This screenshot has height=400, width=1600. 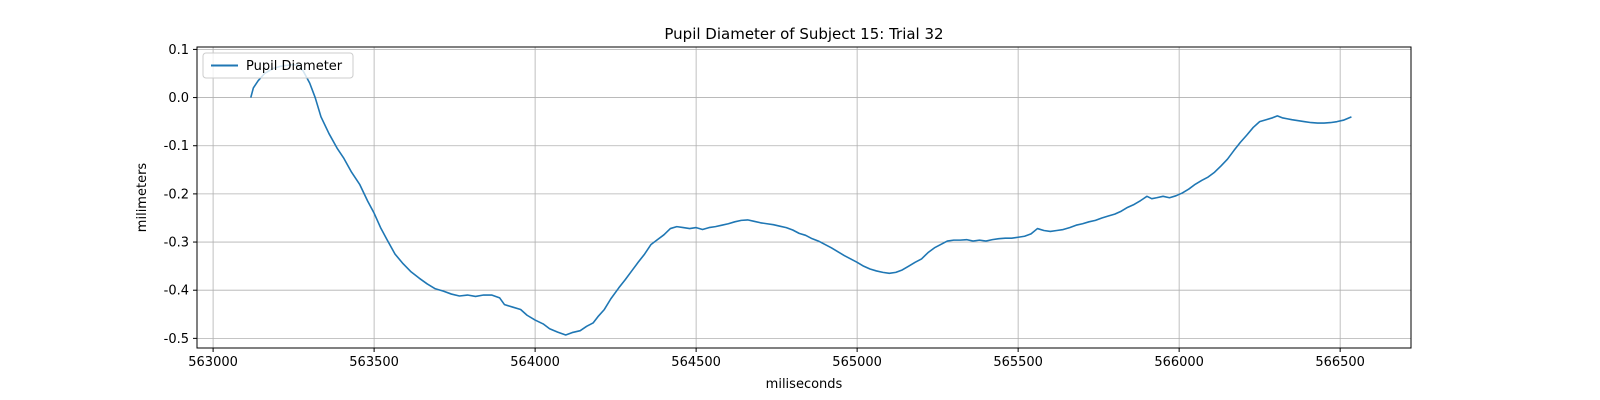 I want to click on y-tick-label: 0.0, so click(x=178, y=98).